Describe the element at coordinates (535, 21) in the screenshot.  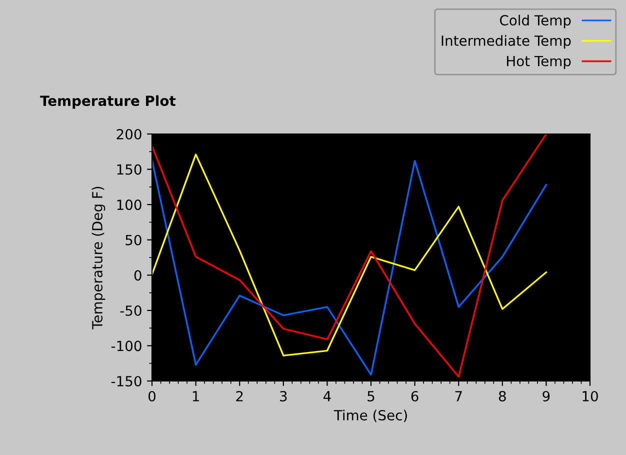
I see `legend-label: Cold Temp` at that location.